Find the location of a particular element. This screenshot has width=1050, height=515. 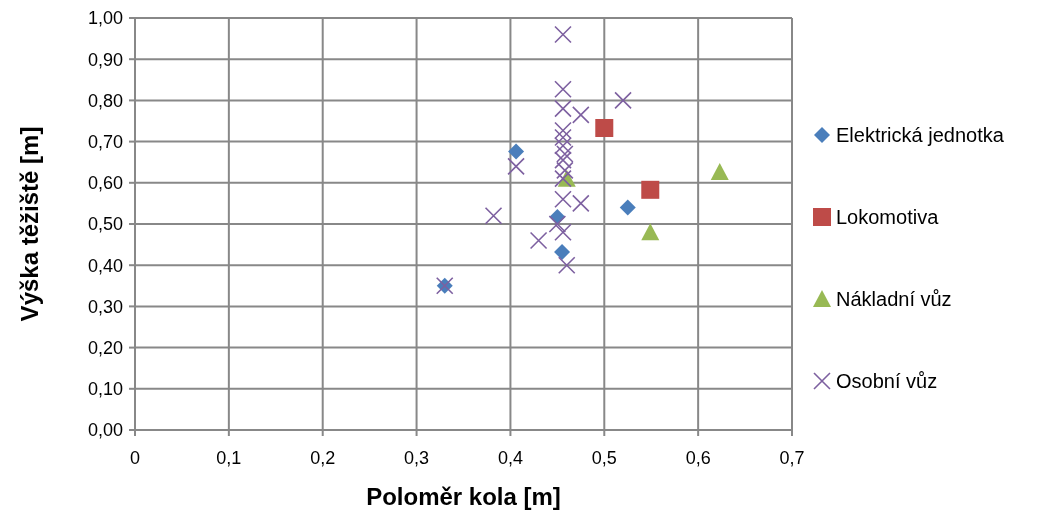

x-tick-label: 0,3 is located at coordinates (417, 458).